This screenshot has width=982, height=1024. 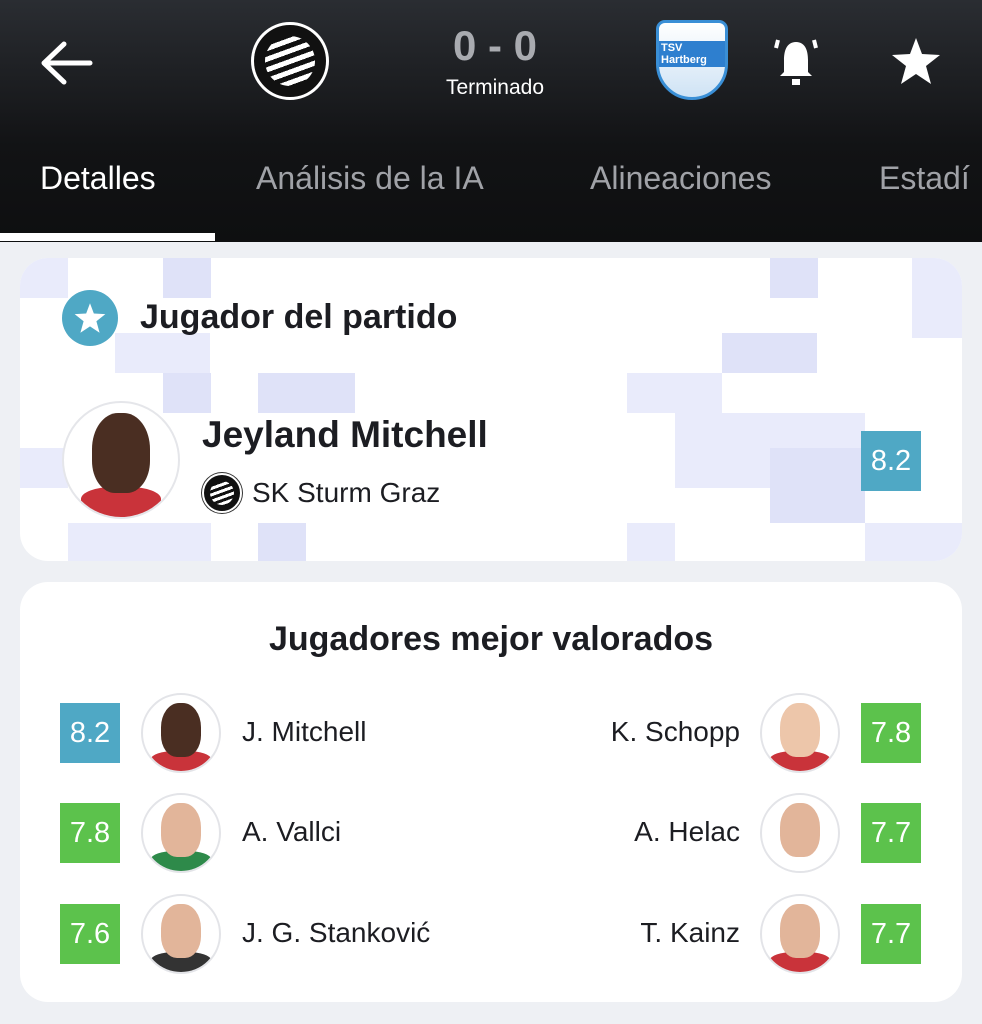 What do you see at coordinates (796, 61) in the screenshot?
I see `bell-ringing-icon` at bounding box center [796, 61].